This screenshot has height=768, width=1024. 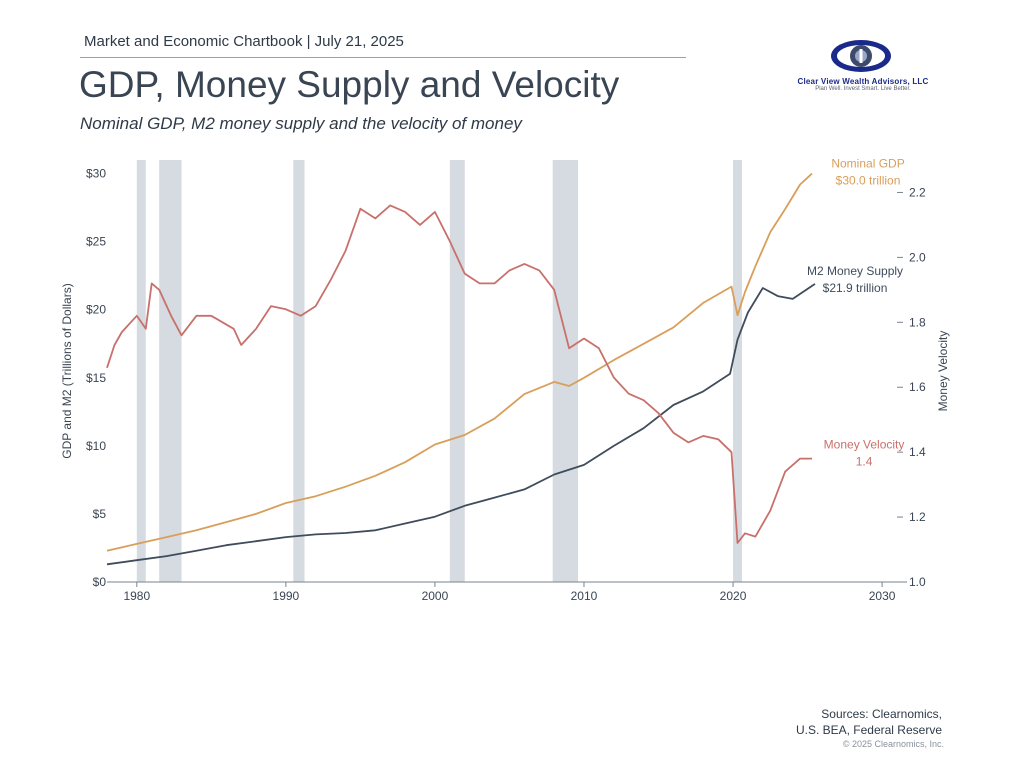 I want to click on y-right-tick-label-1: 1.2, so click(x=917, y=517).